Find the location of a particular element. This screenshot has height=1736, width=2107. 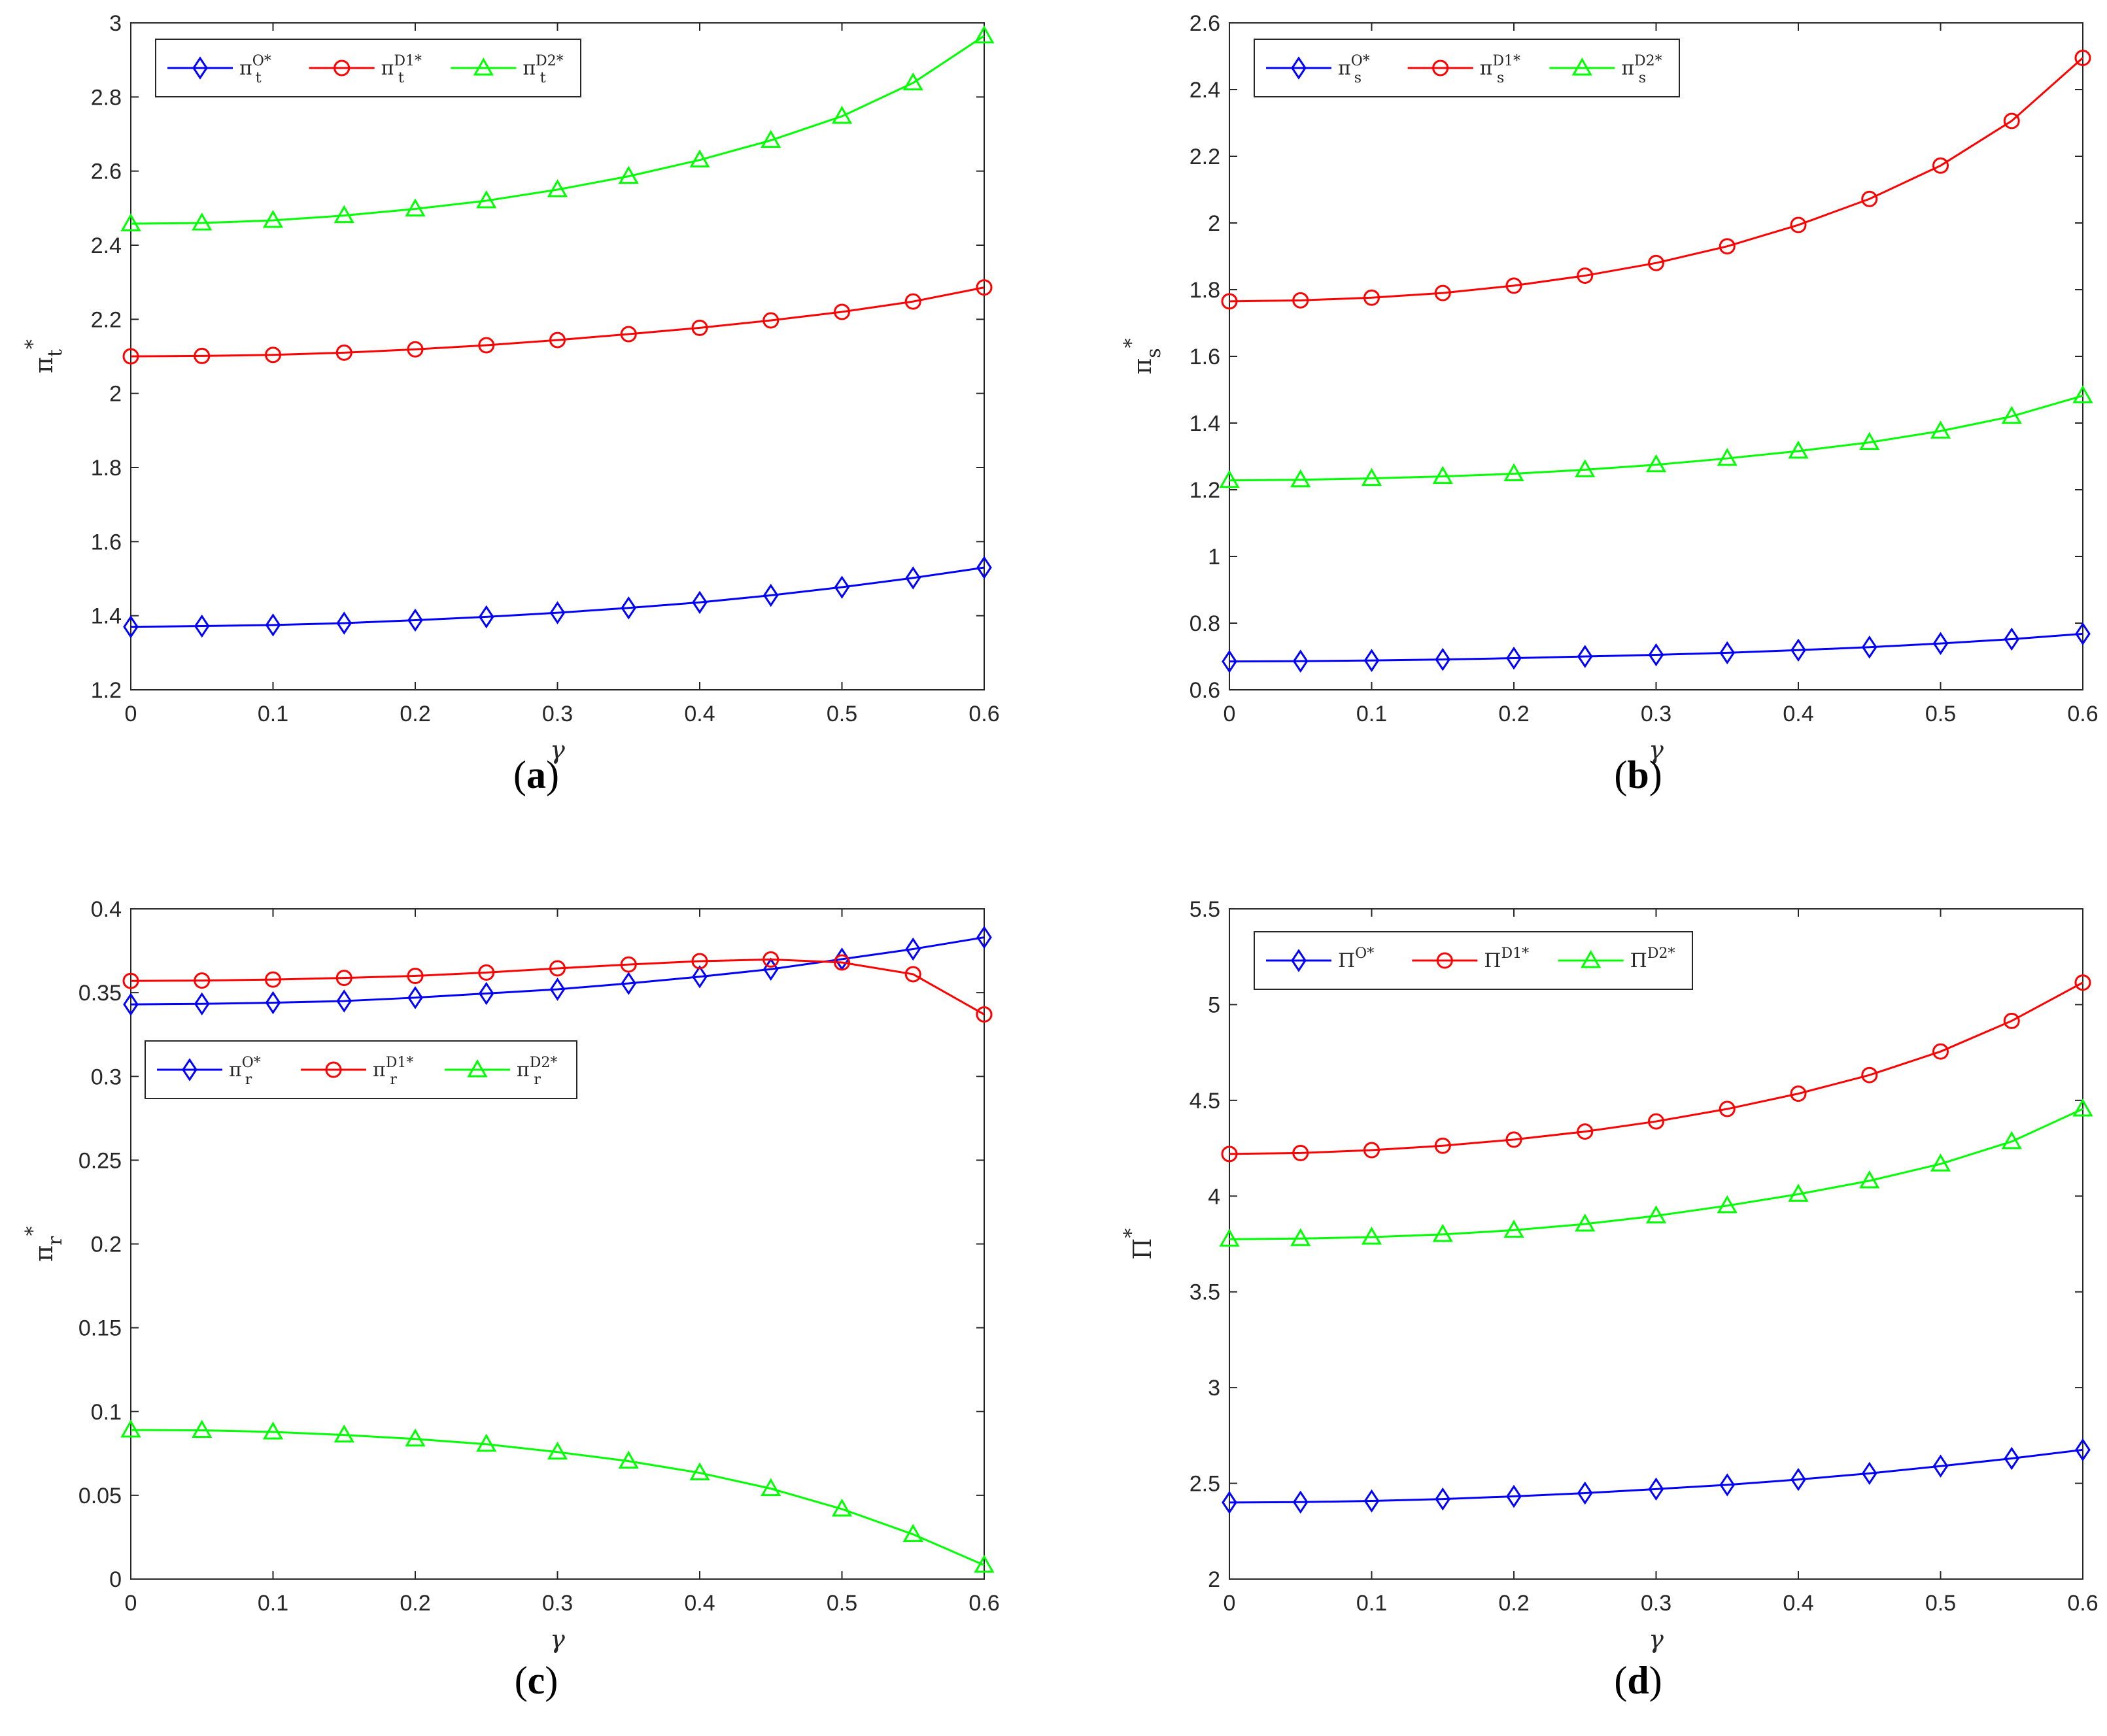

y-axis-label: πs* is located at coordinates (1142, 356).